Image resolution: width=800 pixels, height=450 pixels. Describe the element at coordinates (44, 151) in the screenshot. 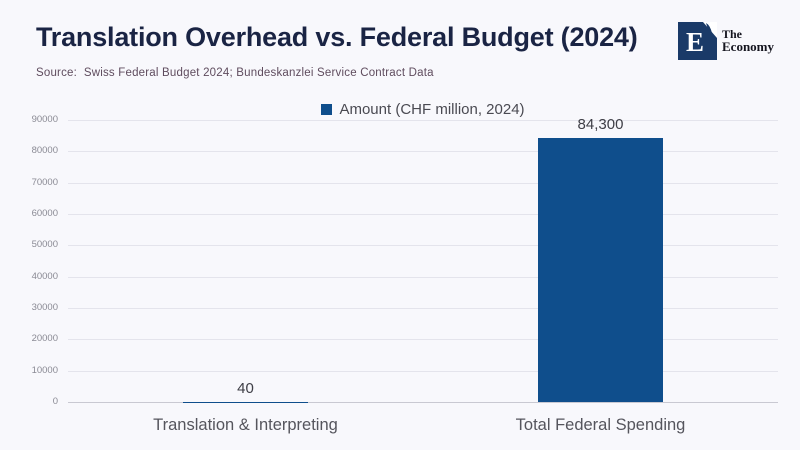

I see `y-axis-tick-label: 80000` at that location.